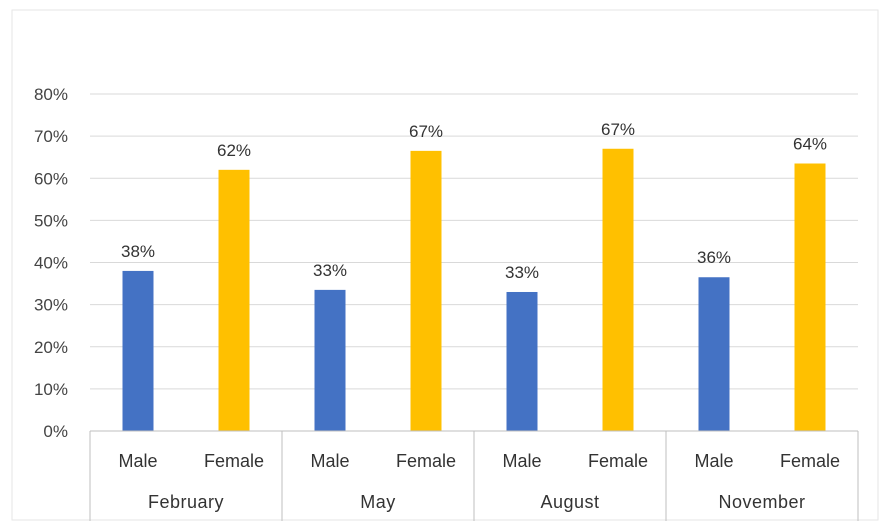 The width and height of the screenshot is (889, 530). I want to click on bar-male-may, so click(330, 360).